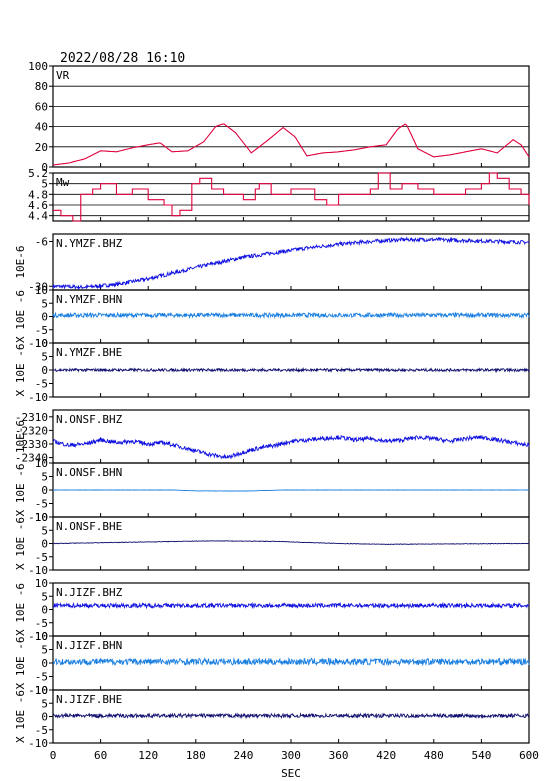 The height and width of the screenshot is (781, 554). I want to click on y-tick-label: 60, so click(41, 106).